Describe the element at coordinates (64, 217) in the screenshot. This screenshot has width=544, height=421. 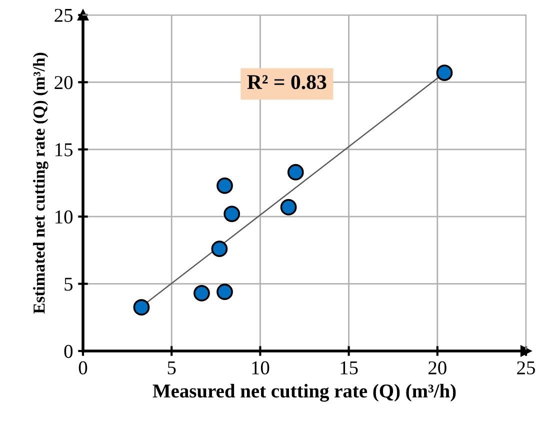
I see `y-tick-label: 10` at that location.